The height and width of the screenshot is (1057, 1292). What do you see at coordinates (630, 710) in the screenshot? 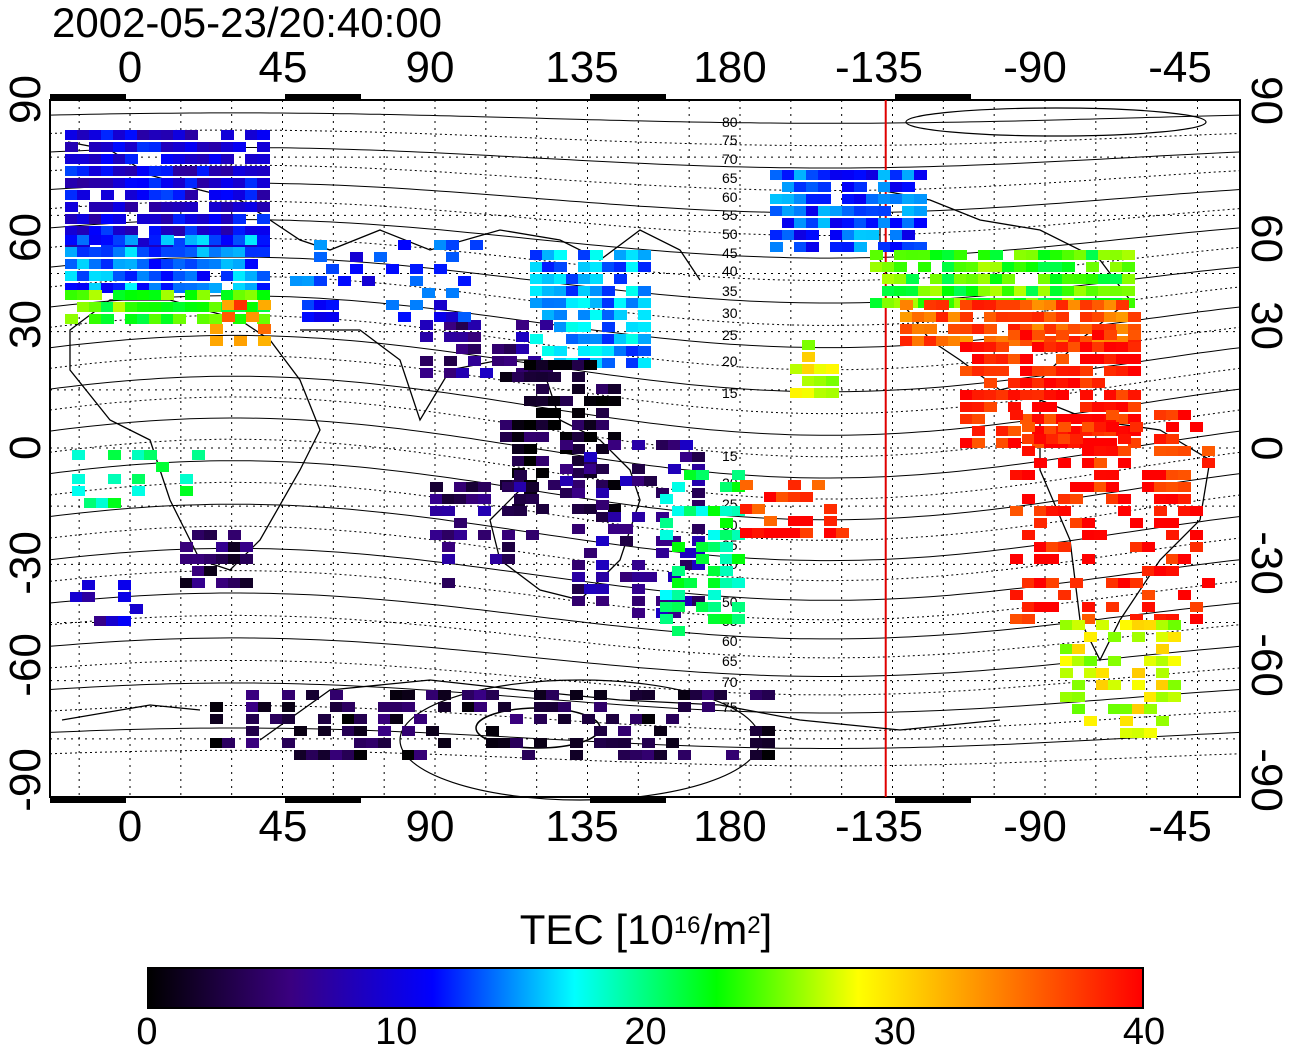
I see `coastline` at bounding box center [630, 710].